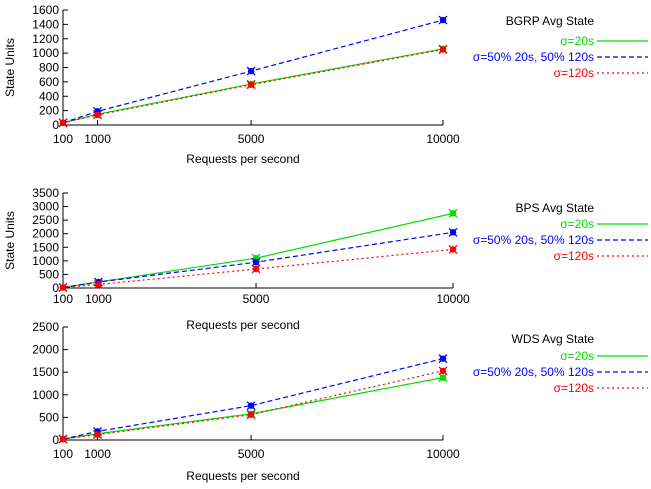 Image resolution: width=651 pixels, height=489 pixels. What do you see at coordinates (45, 24) in the screenshot?
I see `y-tick-label: 1400` at bounding box center [45, 24].